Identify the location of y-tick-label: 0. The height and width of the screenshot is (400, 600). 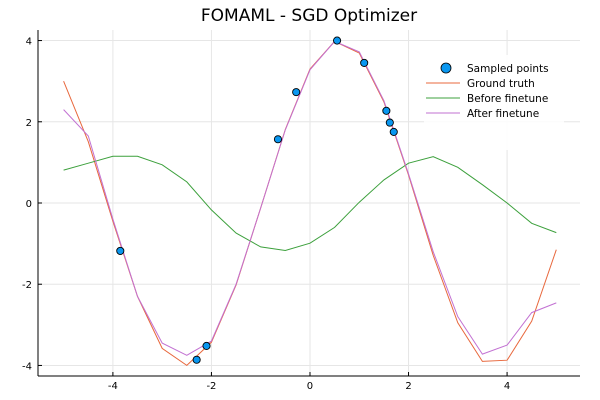
(29, 204).